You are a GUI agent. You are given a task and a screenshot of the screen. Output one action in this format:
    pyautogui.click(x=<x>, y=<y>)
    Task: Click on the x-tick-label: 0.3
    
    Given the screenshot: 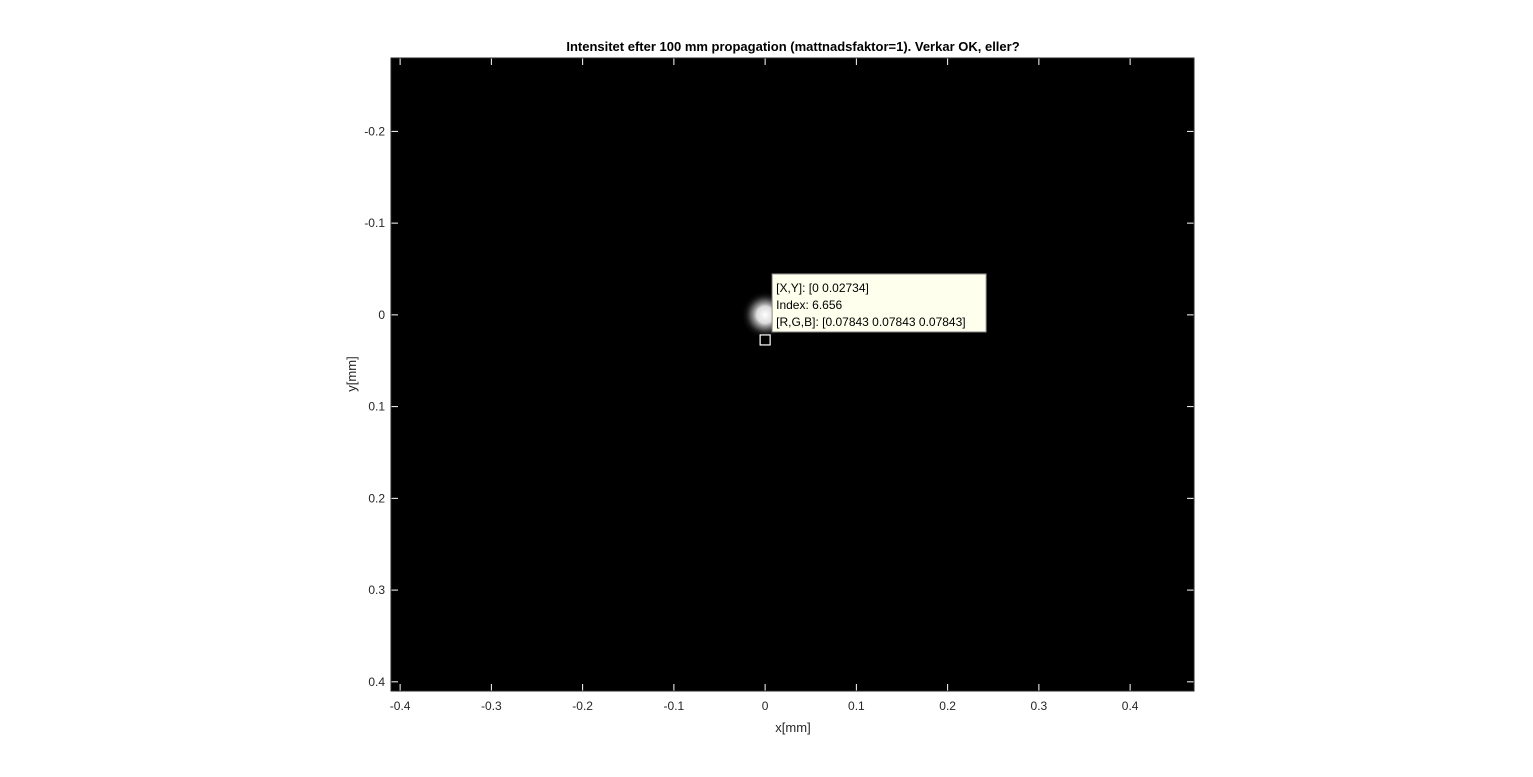 What is the action you would take?
    pyautogui.click(x=1039, y=706)
    